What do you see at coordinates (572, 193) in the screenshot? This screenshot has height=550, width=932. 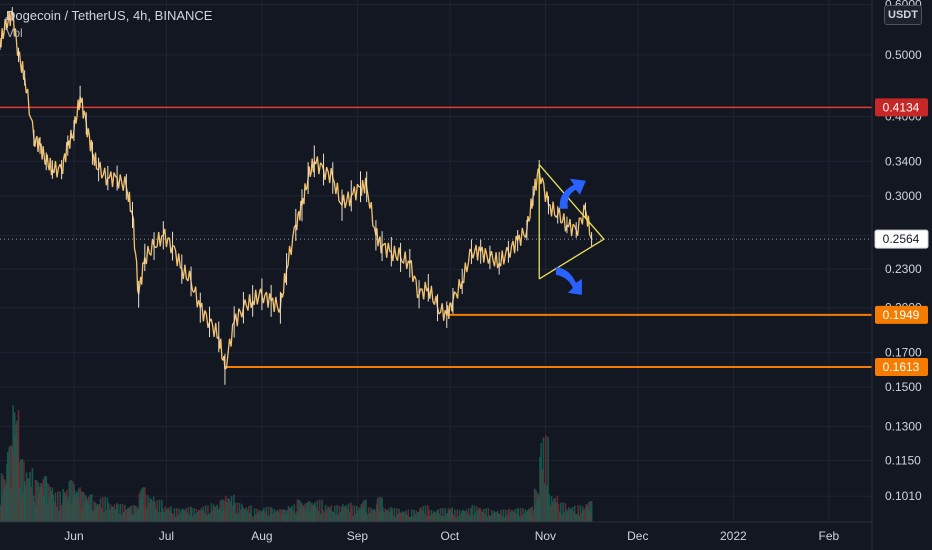 I see `arrow-up-shape` at bounding box center [572, 193].